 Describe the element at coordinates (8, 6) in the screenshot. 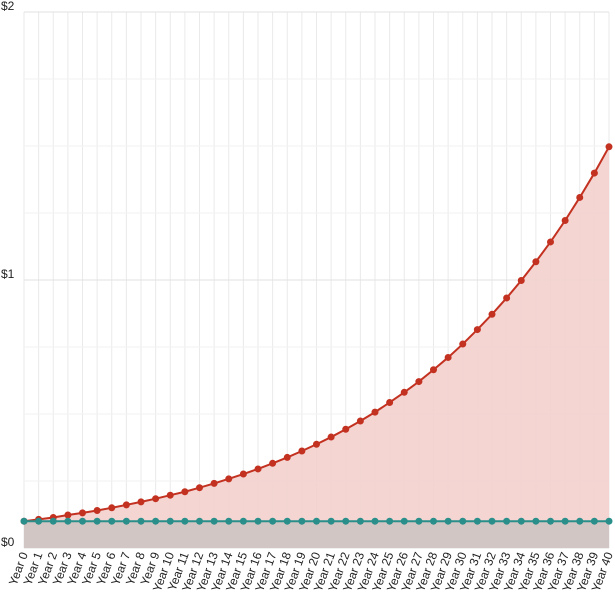

I see `y-tick-label: $2` at that location.